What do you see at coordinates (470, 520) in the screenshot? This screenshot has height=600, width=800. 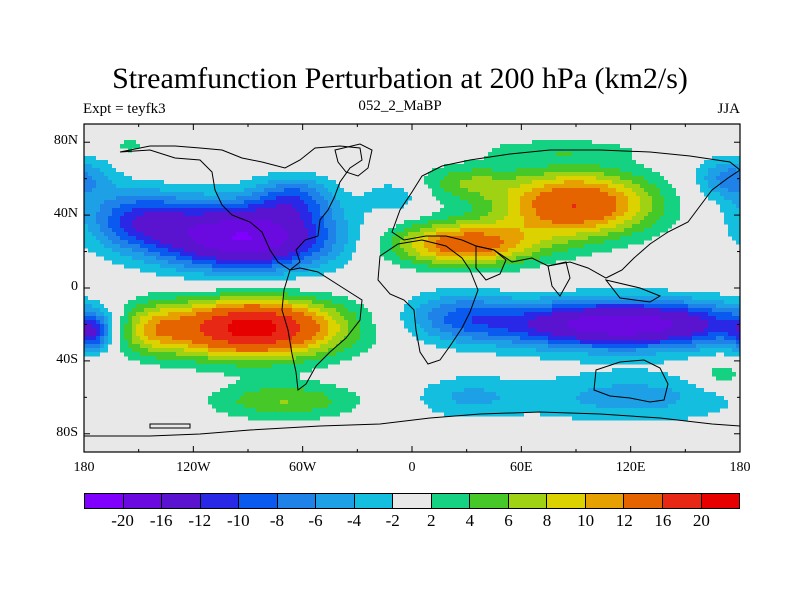 I see `legend-label: 4` at bounding box center [470, 520].